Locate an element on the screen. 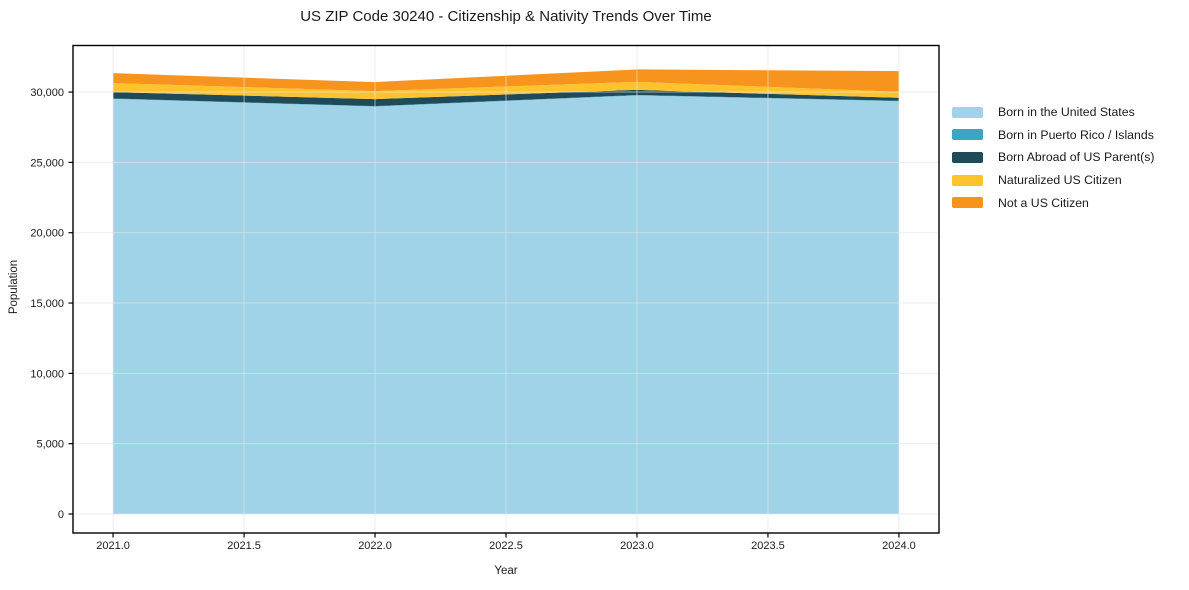  y-tick-label: 30,000 is located at coordinates (47, 93).